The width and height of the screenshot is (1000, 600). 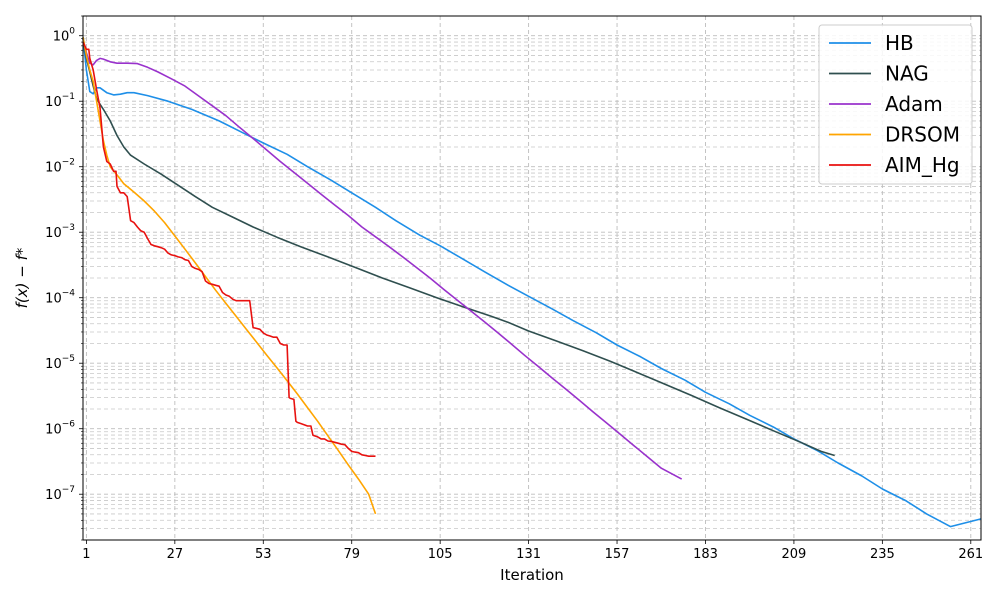 What do you see at coordinates (64, 278) in the screenshot?
I see `y-axis: 10⁰ 10⁻¹ 10⁻² 10⁻³ 10⁻⁴ 10⁻⁵ 10⁻⁶ 10⁻⁷` at bounding box center [64, 278].